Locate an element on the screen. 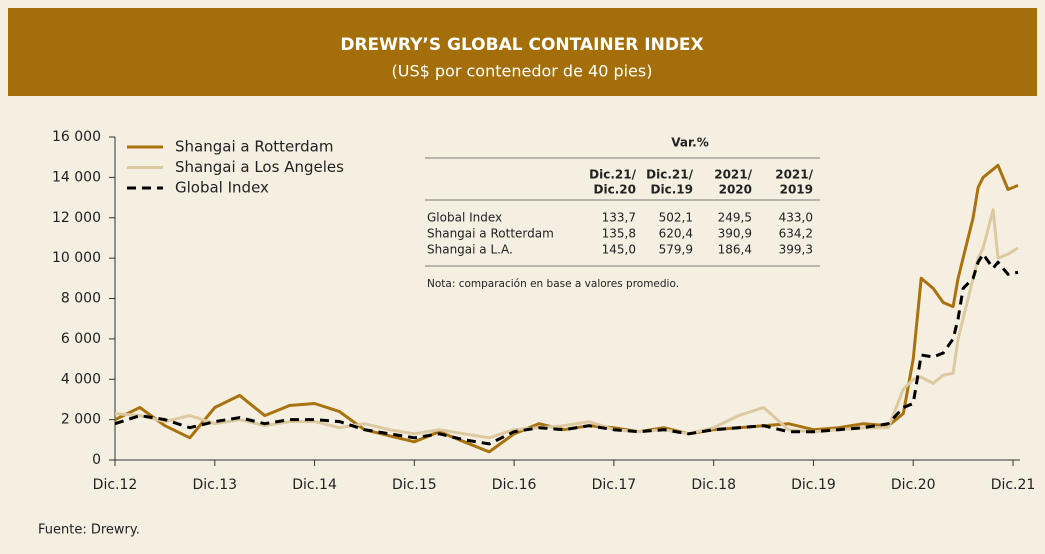 This screenshot has width=1045, height=554. x-tick-label: Dic.12 is located at coordinates (115, 485).